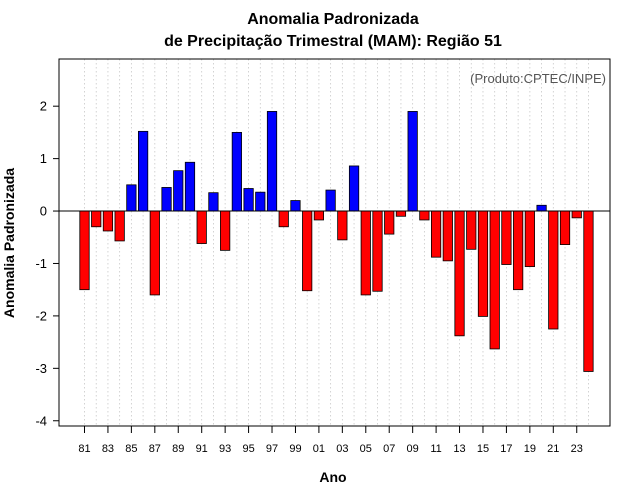 Image resolution: width=640 pixels, height=500 pixels. Describe the element at coordinates (272, 449) in the screenshot. I see `x-tick-label: 97` at that location.